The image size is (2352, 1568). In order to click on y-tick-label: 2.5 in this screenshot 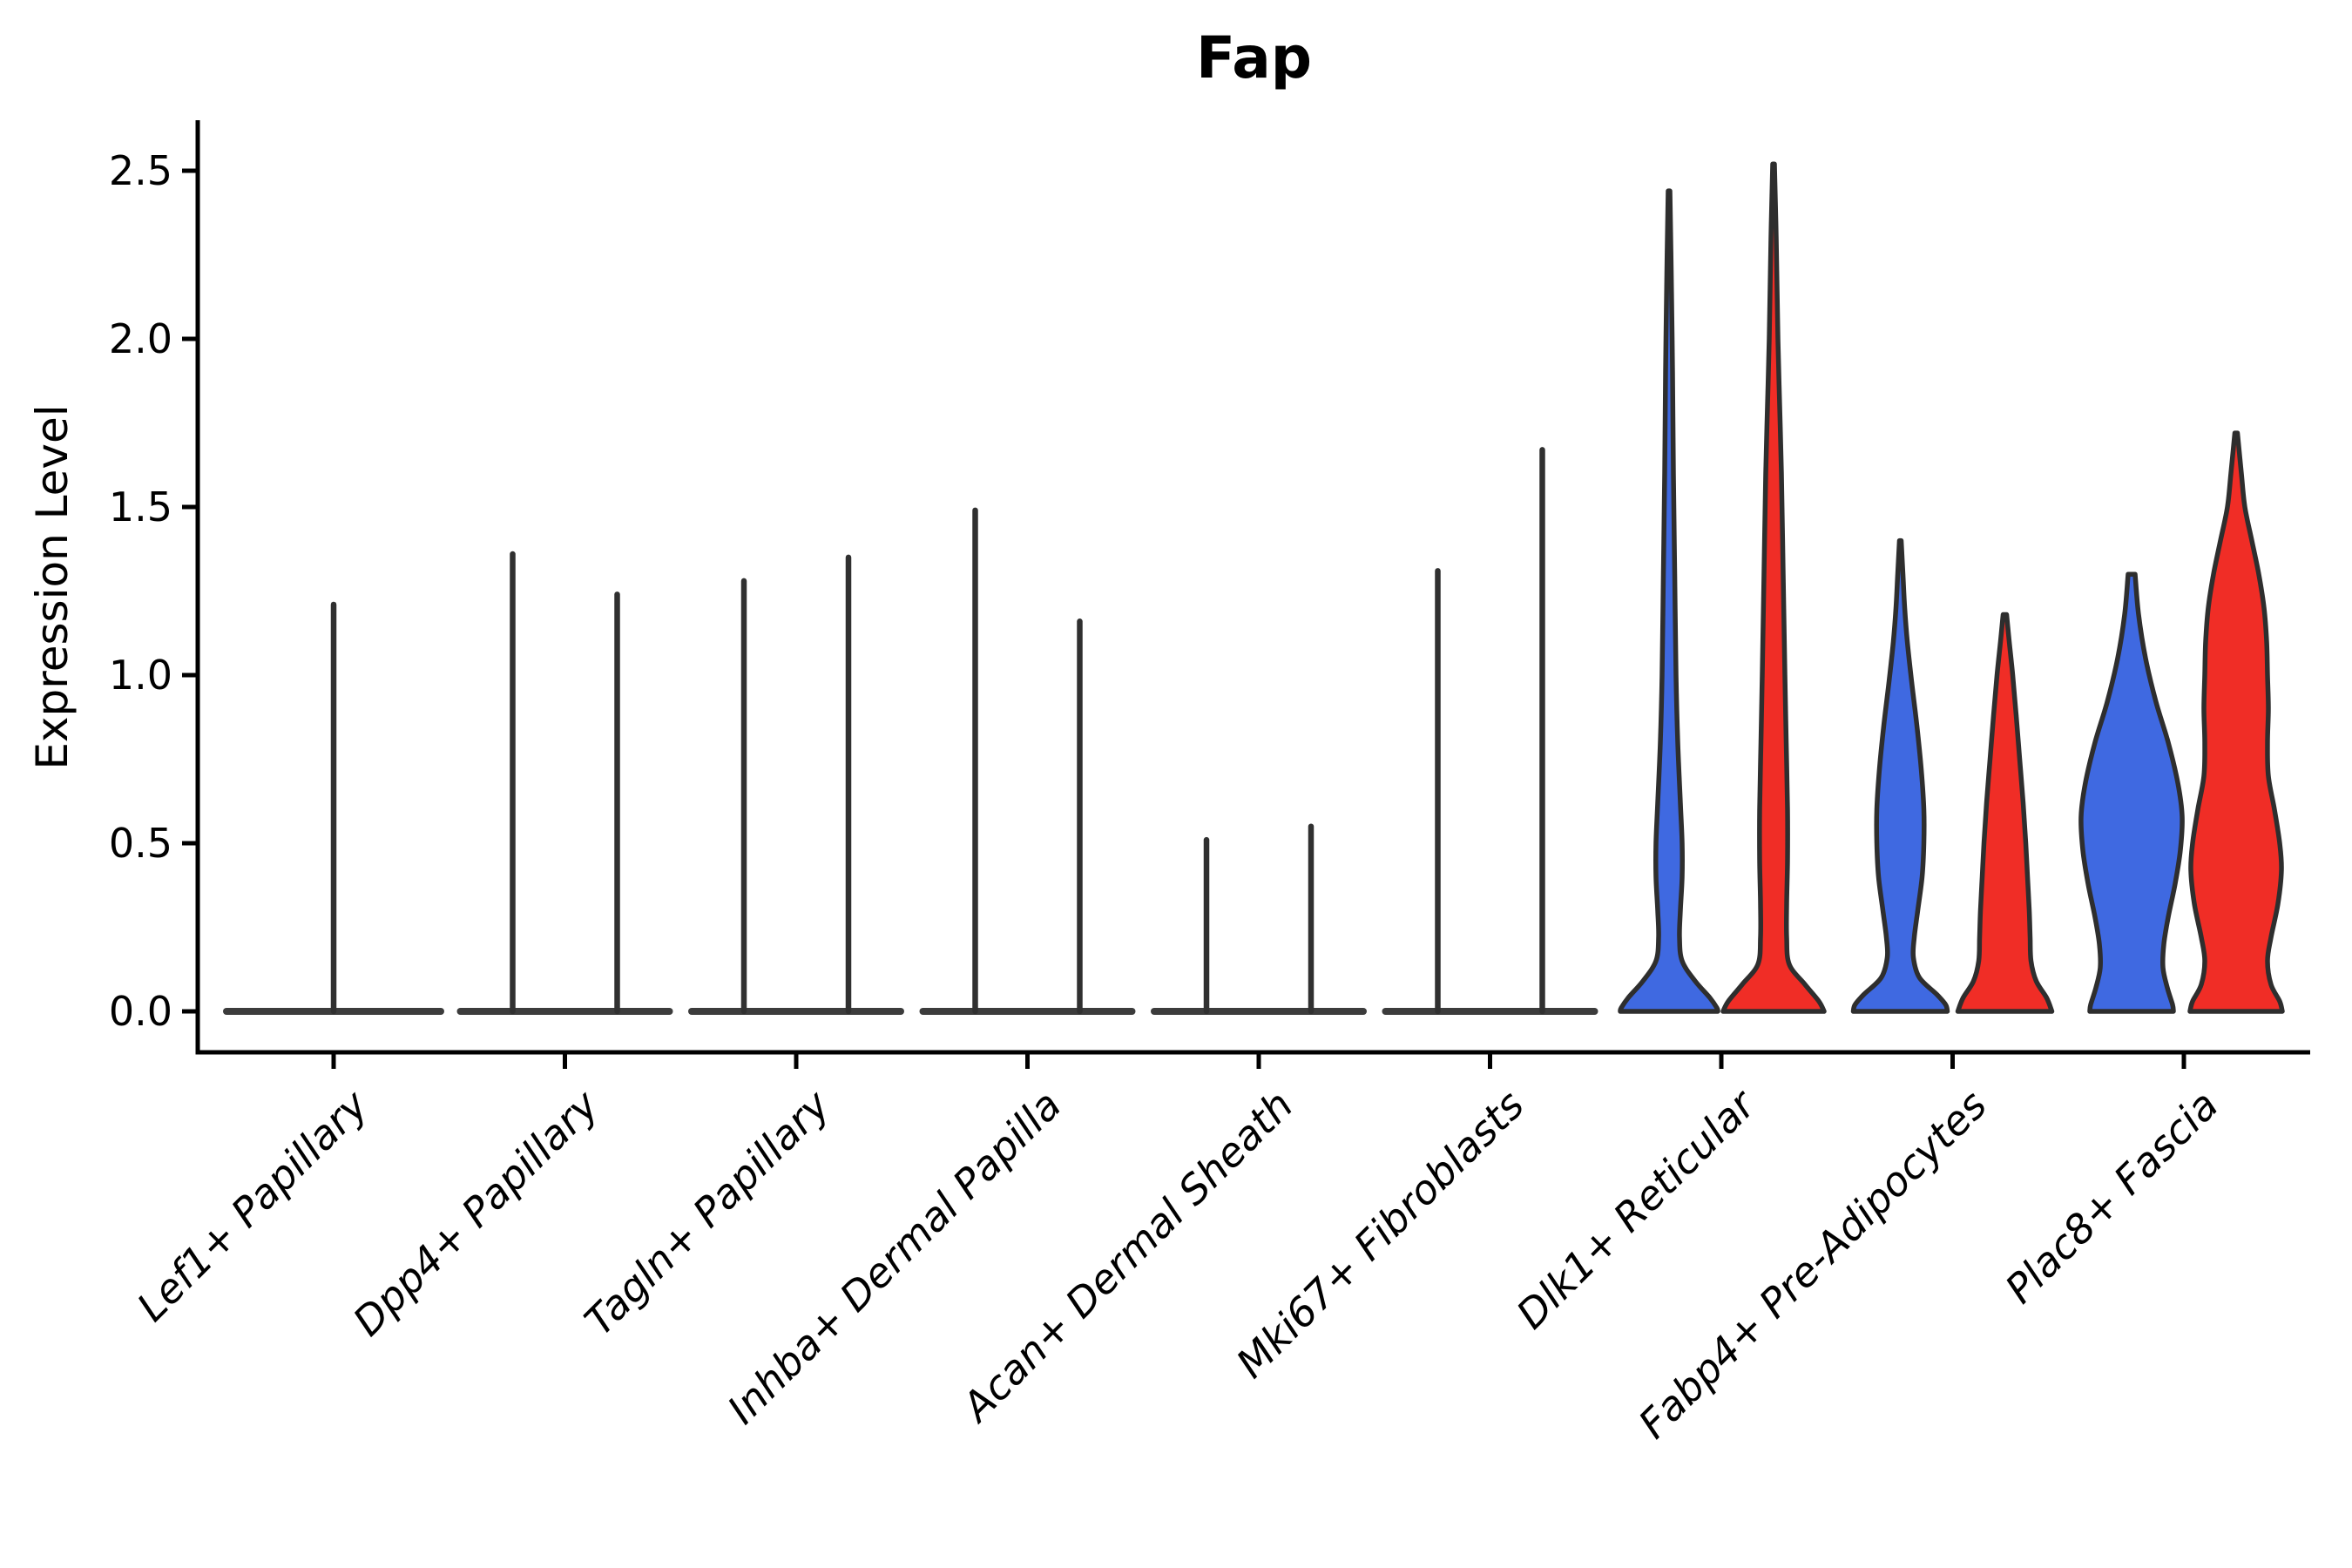, I will do `click(140, 170)`.